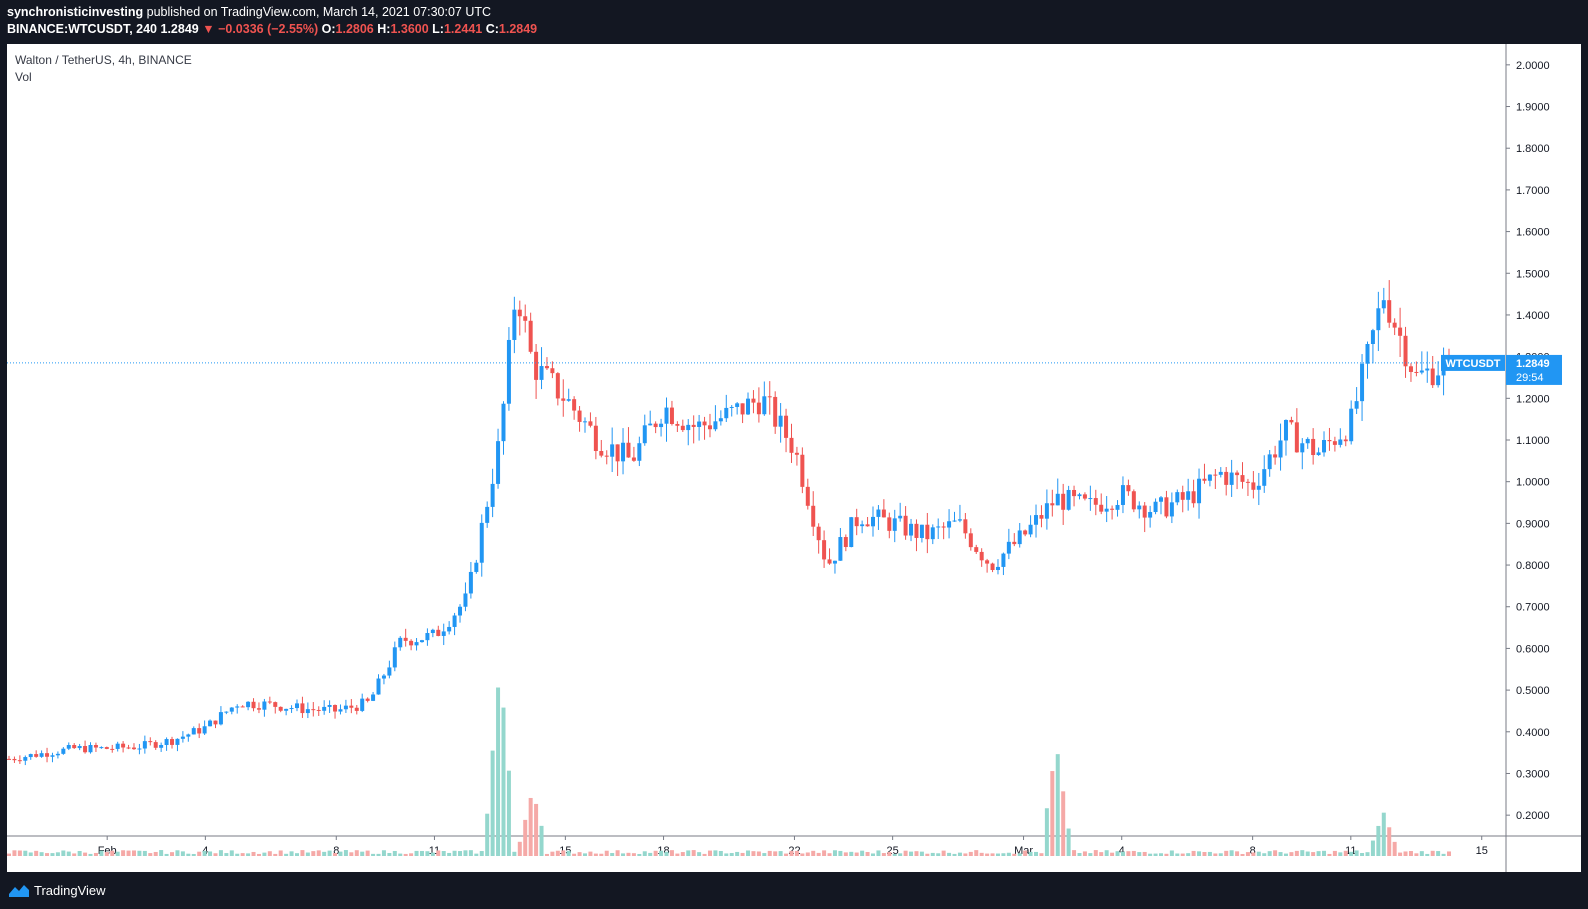 The height and width of the screenshot is (909, 1588). Describe the element at coordinates (75, 12) in the screenshot. I see `author-name: synchronisticinvesting` at that location.